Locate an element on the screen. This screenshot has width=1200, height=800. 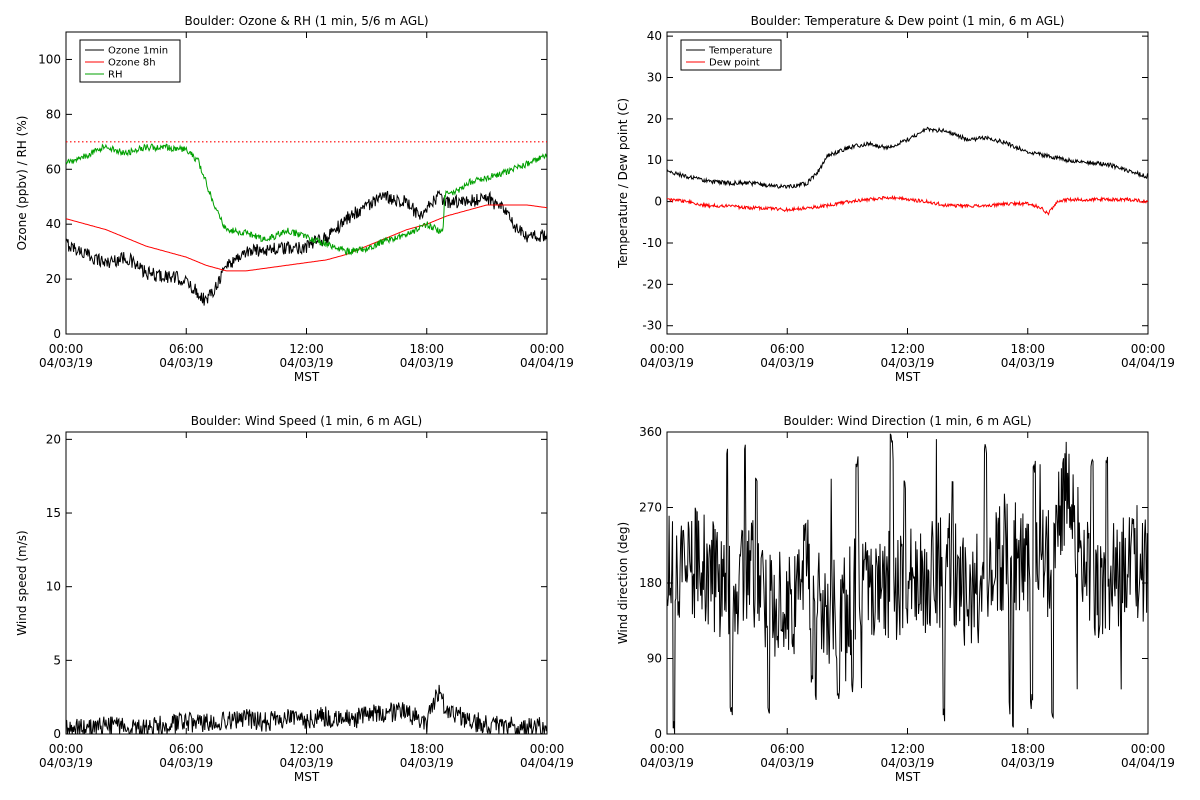
y-tick-label: 90 is located at coordinates (654, 659).